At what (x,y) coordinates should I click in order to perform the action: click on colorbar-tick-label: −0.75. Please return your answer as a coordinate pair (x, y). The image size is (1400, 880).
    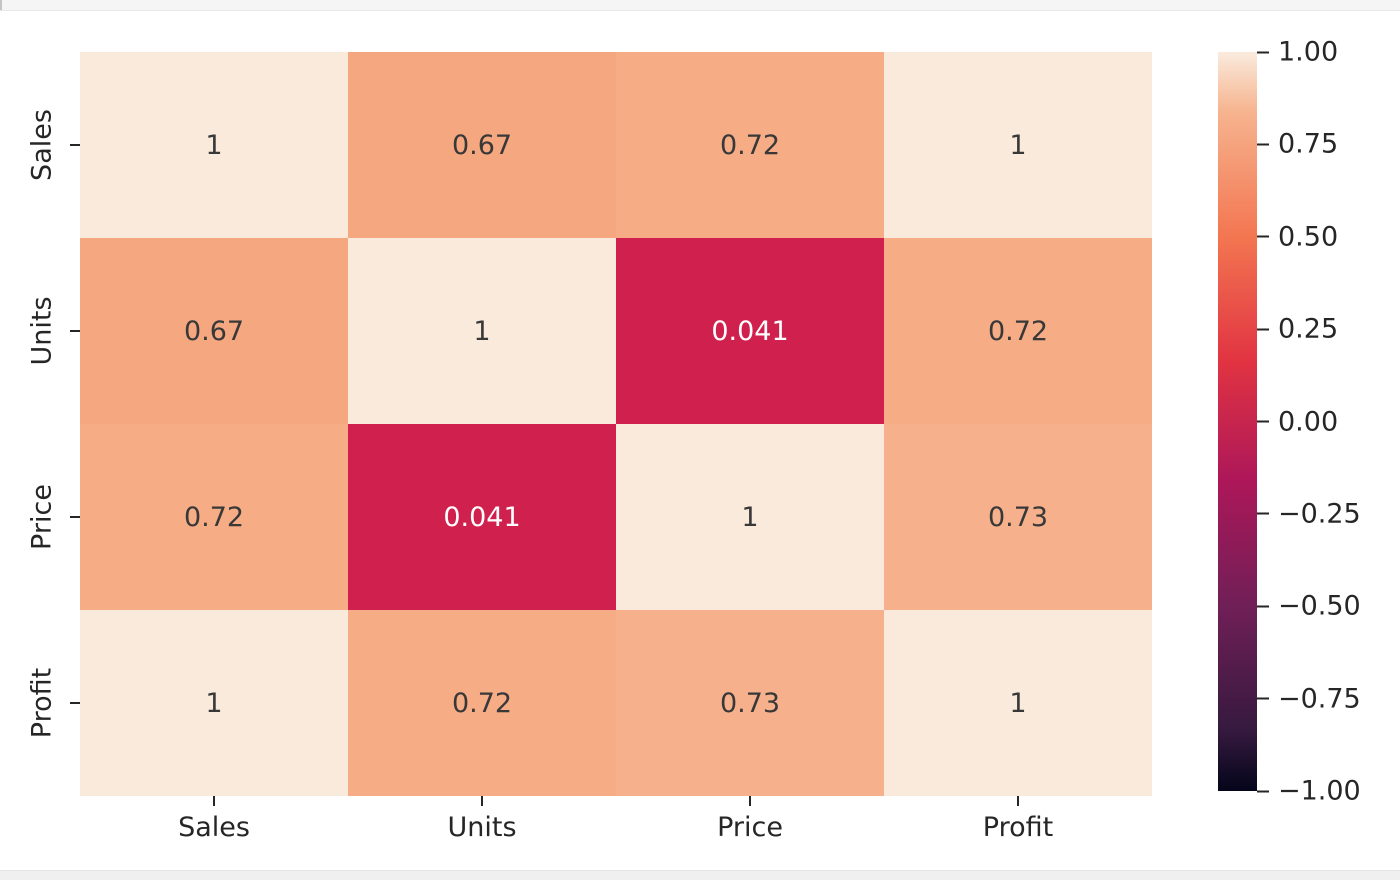
    Looking at the image, I should click on (1319, 699).